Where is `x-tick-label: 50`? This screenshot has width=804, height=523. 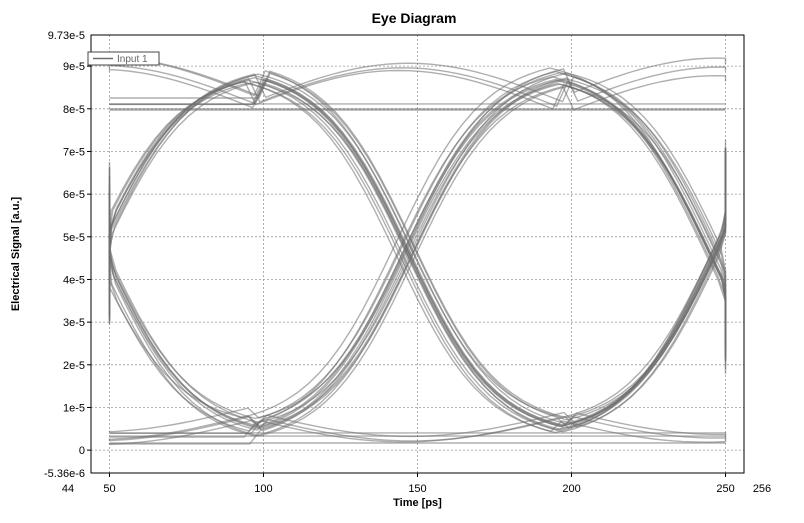
x-tick-label: 50 is located at coordinates (109, 489).